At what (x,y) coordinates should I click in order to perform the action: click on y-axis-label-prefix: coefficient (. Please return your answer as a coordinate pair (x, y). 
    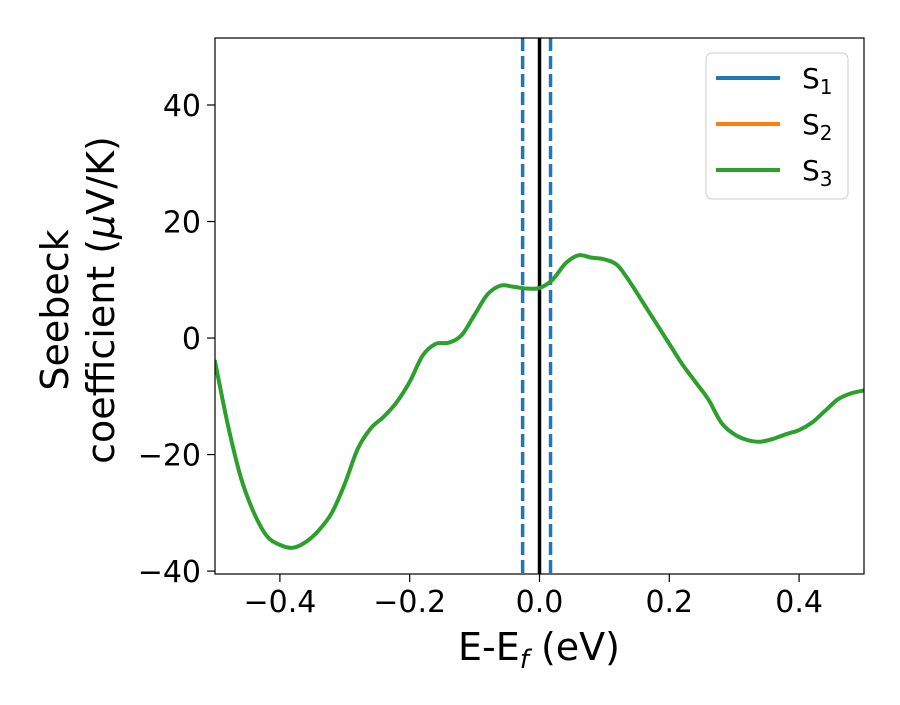
    Looking at the image, I should click on (101, 351).